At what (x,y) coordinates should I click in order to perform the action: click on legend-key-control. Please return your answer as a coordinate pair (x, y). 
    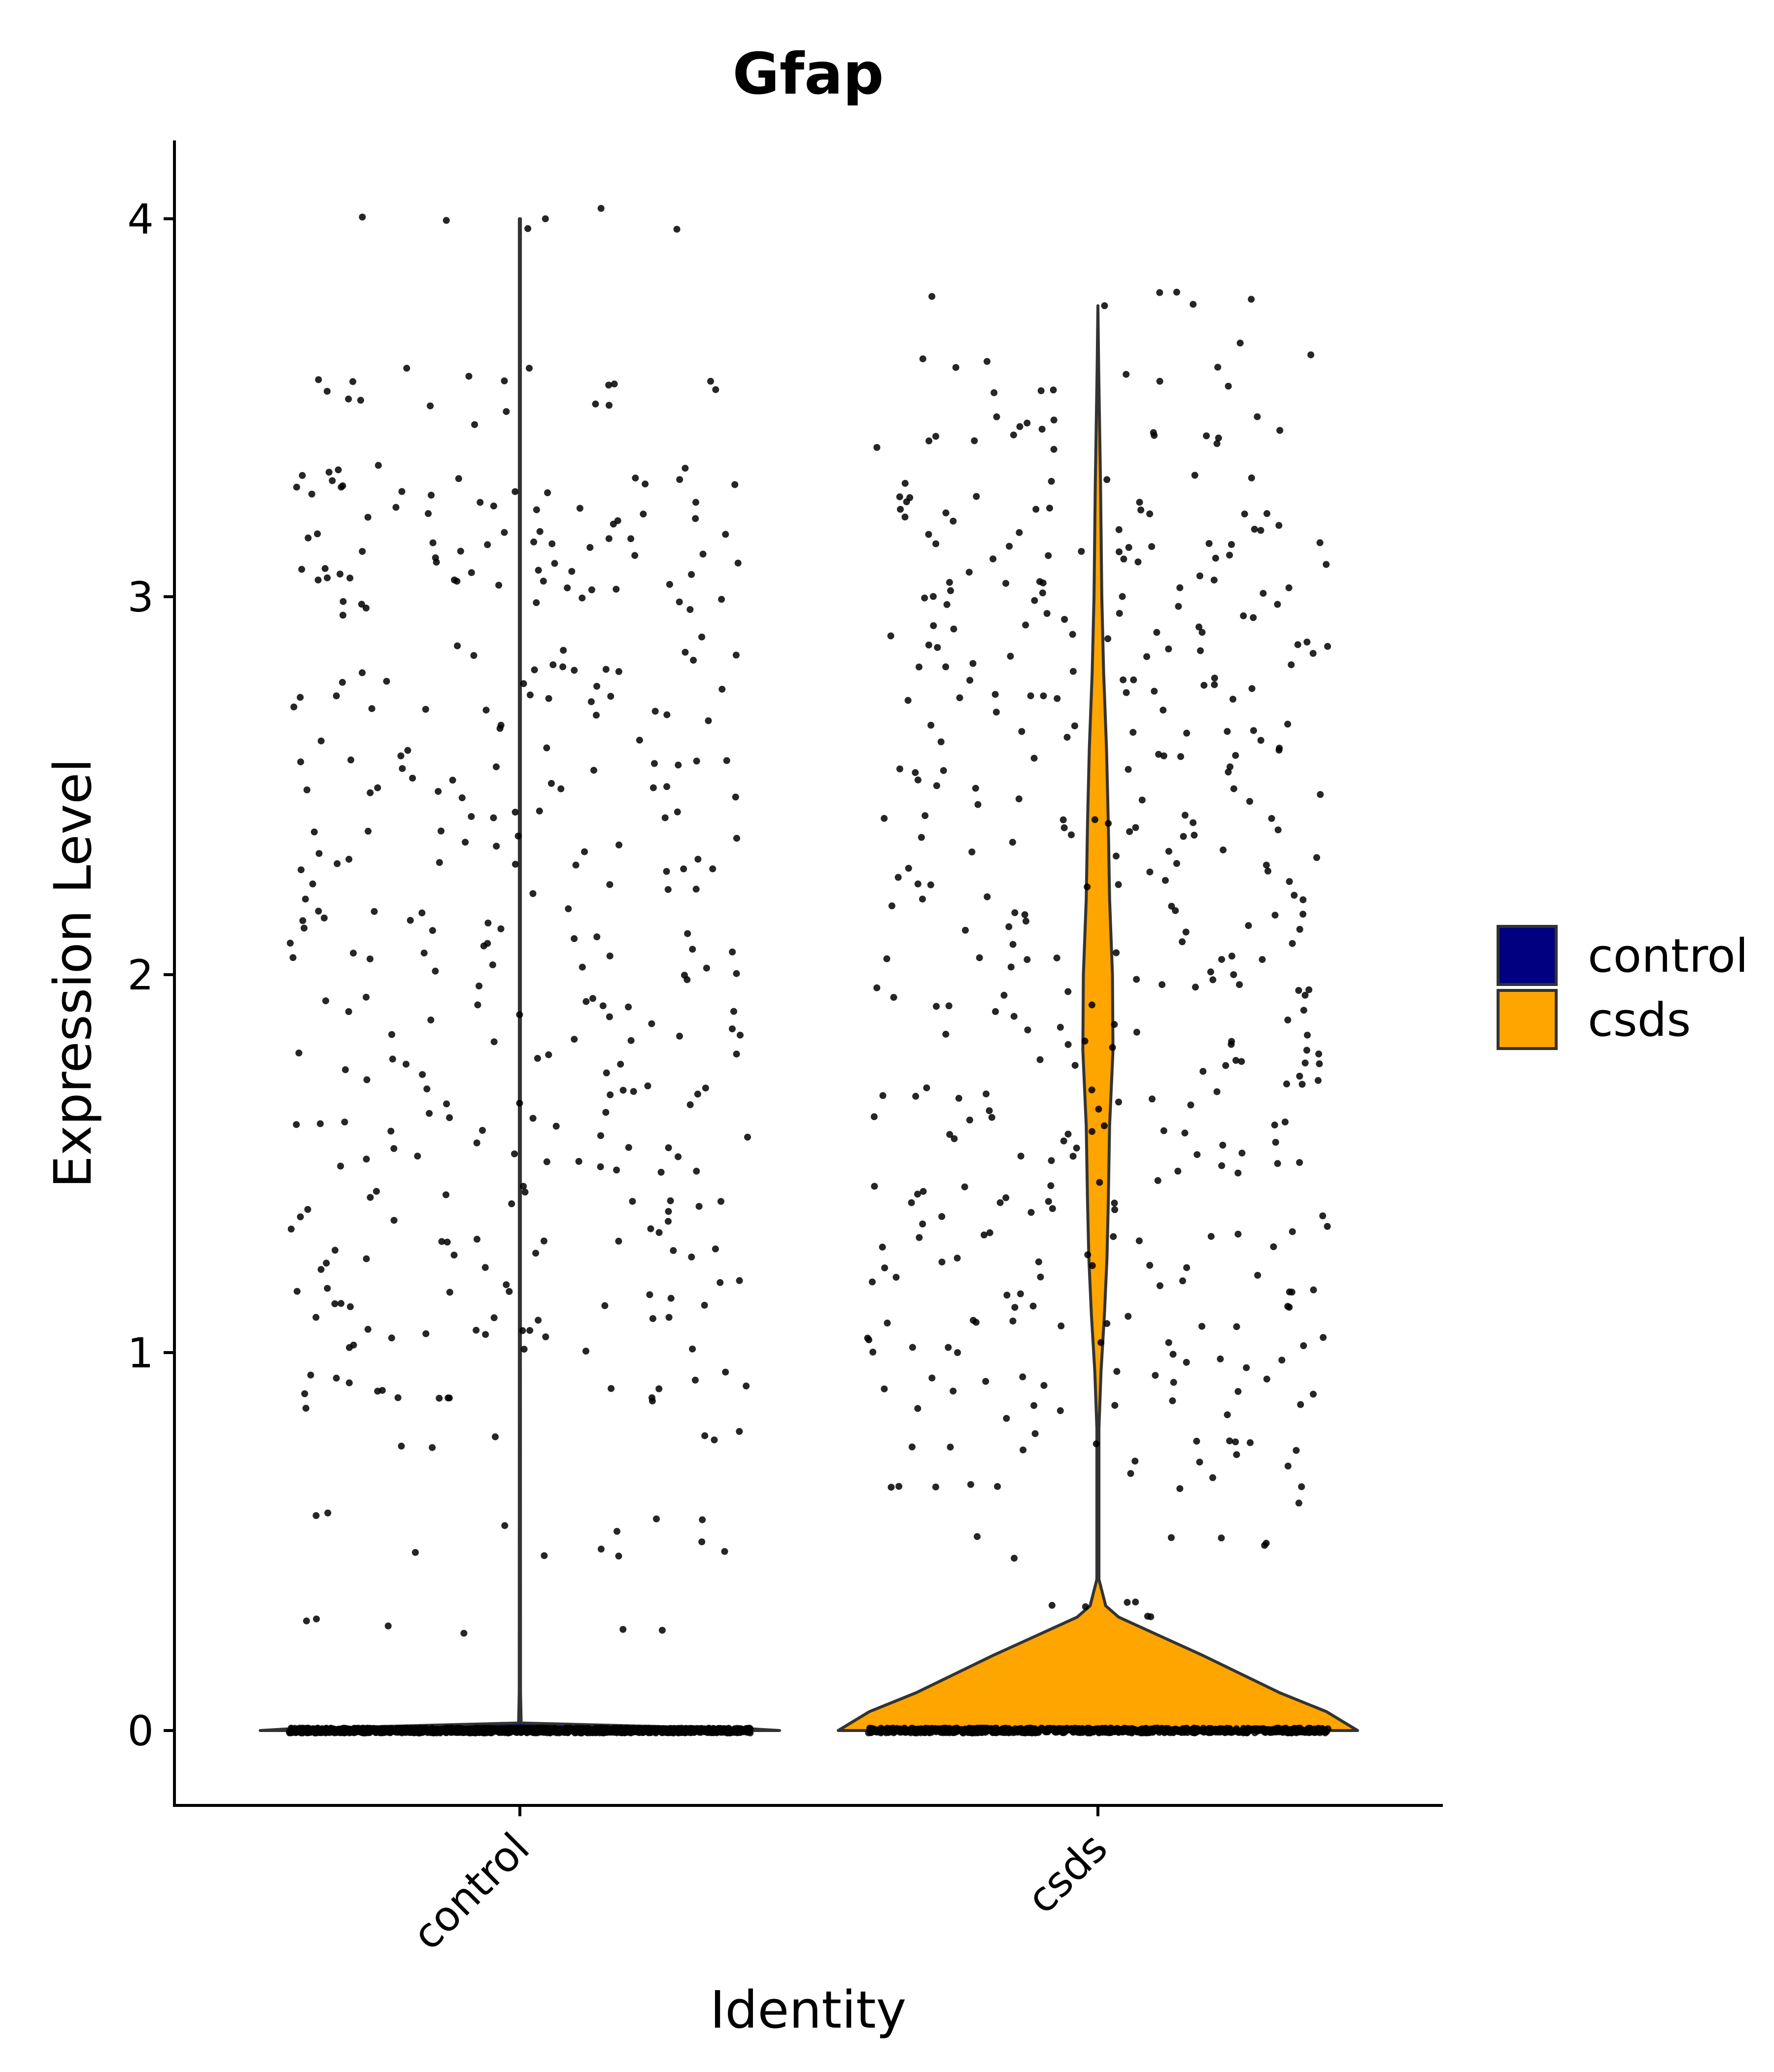
    Looking at the image, I should click on (1528, 955).